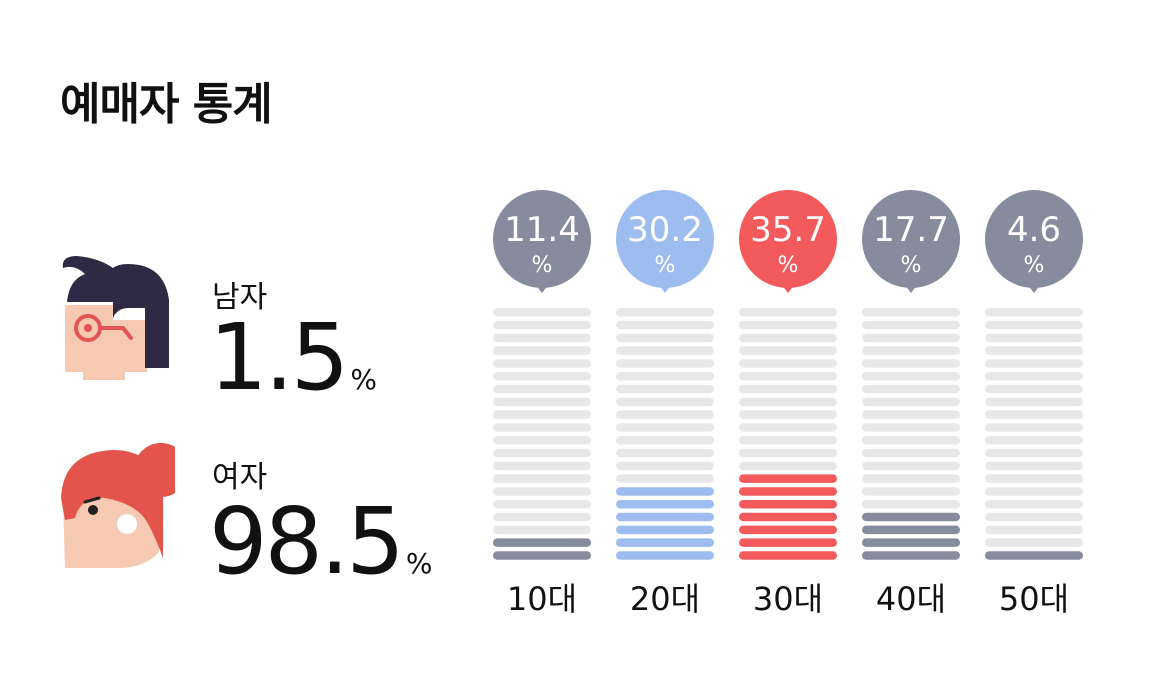 Image resolution: width=1170 pixels, height=694 pixels. Describe the element at coordinates (320, 542) in the screenshot. I see `female-percentage: 98.5%` at that location.